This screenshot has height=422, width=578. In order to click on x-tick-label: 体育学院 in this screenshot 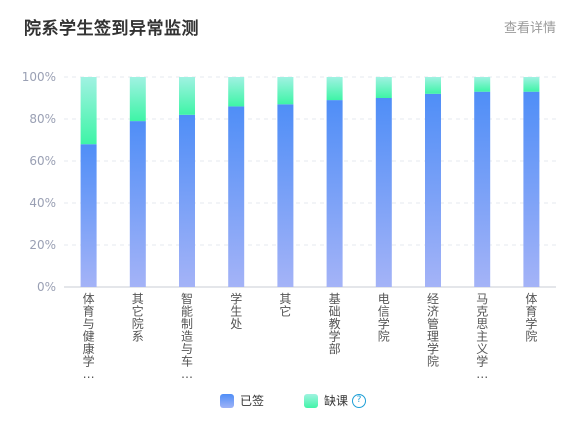, I will do `click(531, 318)`.